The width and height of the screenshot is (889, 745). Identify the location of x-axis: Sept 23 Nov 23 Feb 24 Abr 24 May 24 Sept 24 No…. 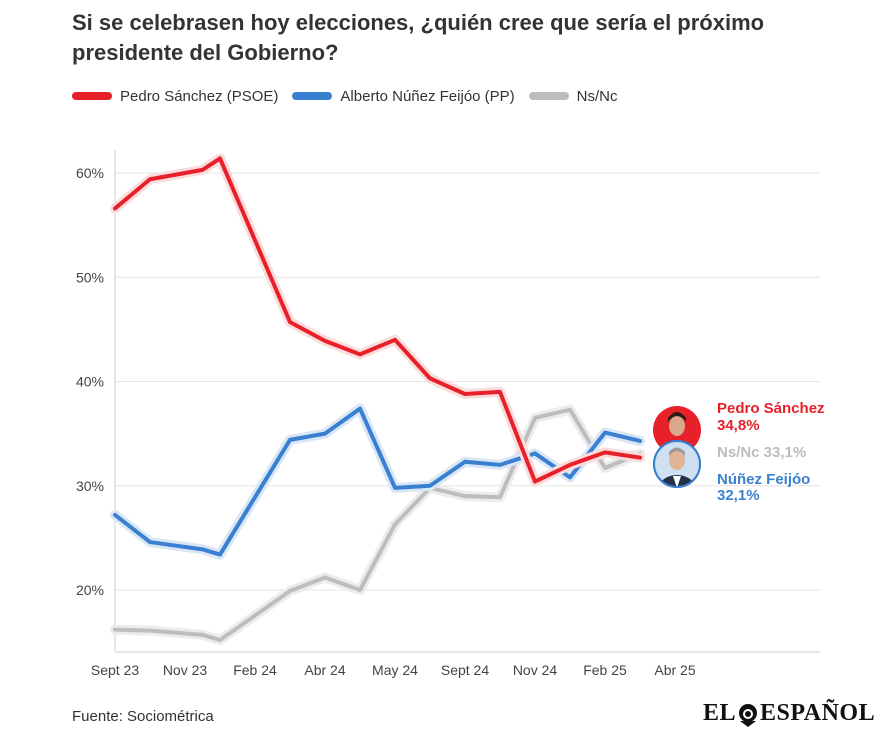
(393, 670).